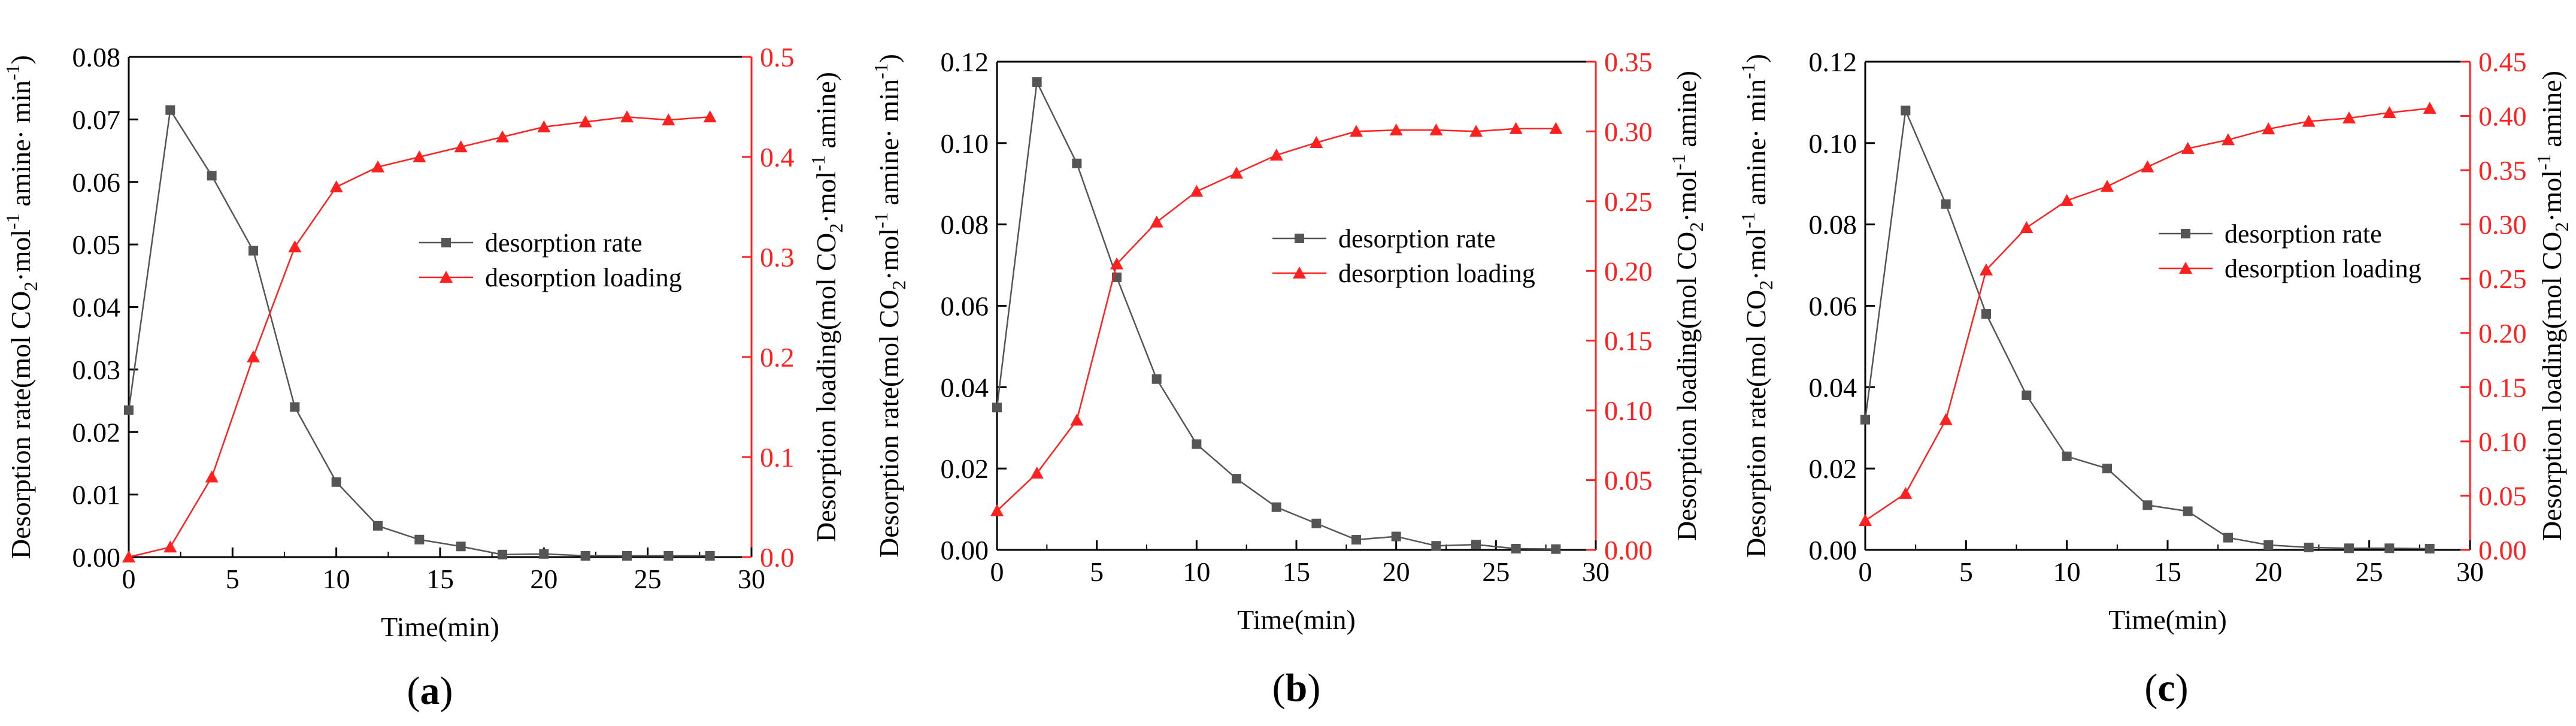 This screenshot has width=2576, height=726. I want to click on panel-label: (c), so click(2166, 688).